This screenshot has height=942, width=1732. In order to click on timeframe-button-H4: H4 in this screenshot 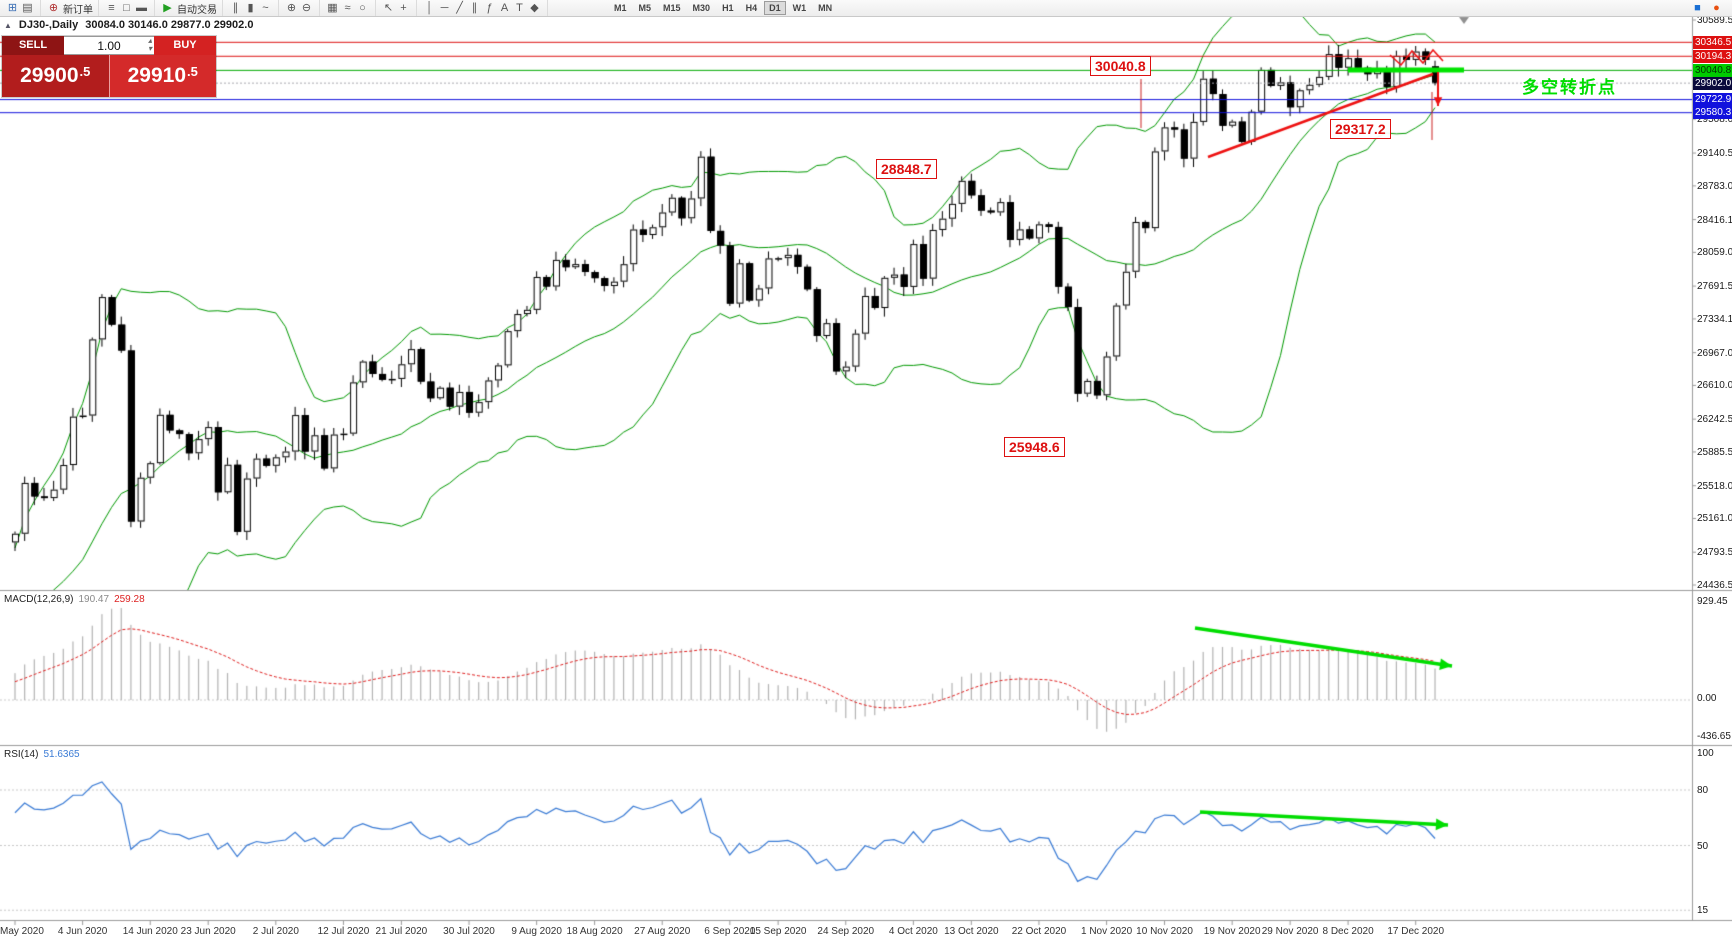, I will do `click(751, 8)`.